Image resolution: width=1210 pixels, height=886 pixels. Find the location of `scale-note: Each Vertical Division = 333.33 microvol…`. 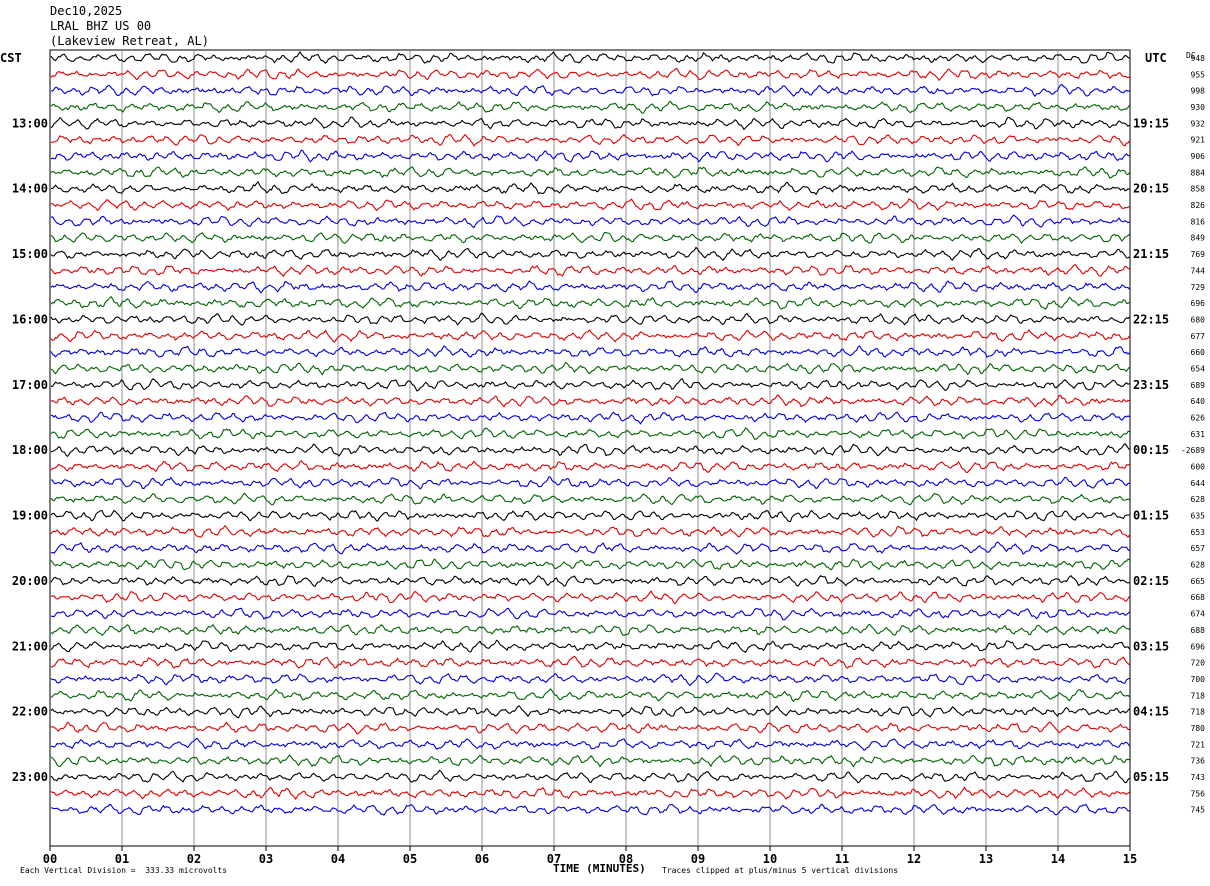

scale-note: Each Vertical Division = 333.33 microvol… is located at coordinates (124, 870).